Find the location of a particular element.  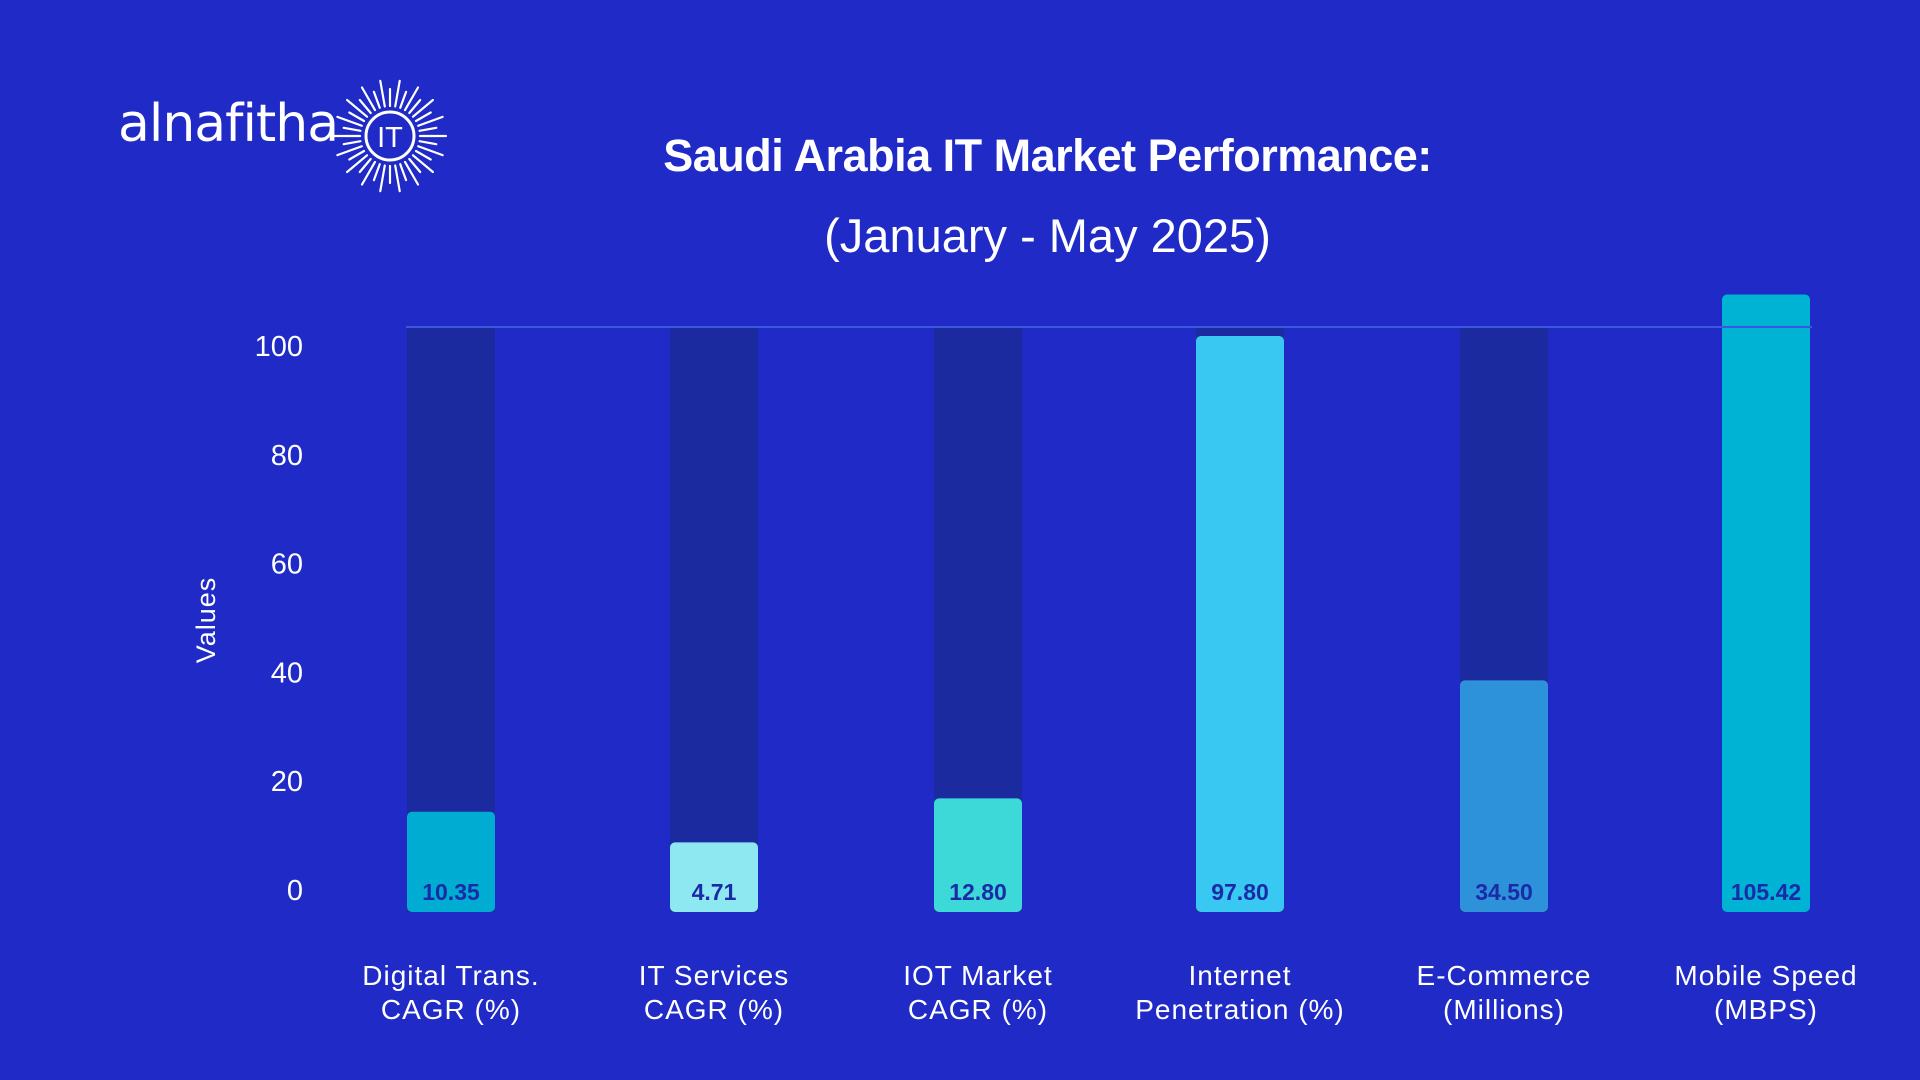

x-tick-label: IOT Market CAGR (%) is located at coordinates (978, 992).